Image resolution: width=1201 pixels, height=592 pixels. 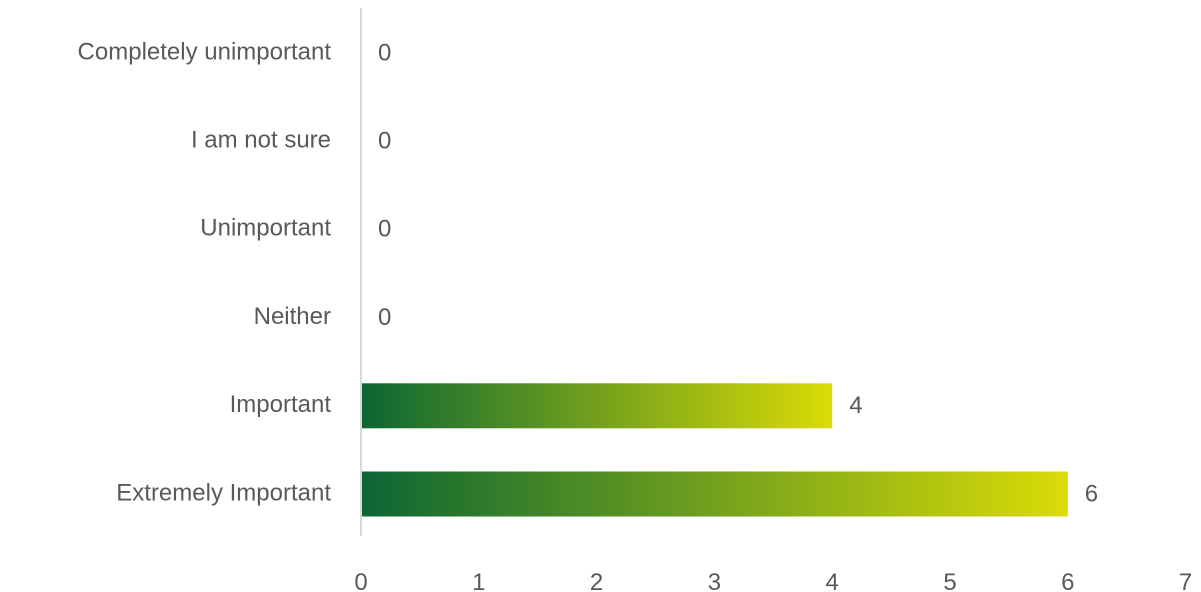 What do you see at coordinates (292, 316) in the screenshot?
I see `category-label: Neither` at bounding box center [292, 316].